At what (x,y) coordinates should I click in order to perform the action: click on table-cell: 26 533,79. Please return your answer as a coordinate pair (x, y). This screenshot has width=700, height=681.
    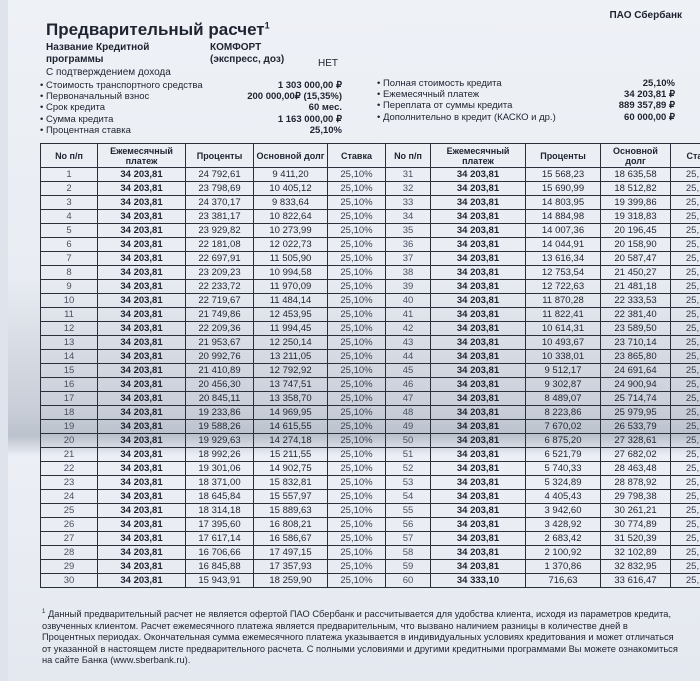
    Looking at the image, I should click on (635, 426).